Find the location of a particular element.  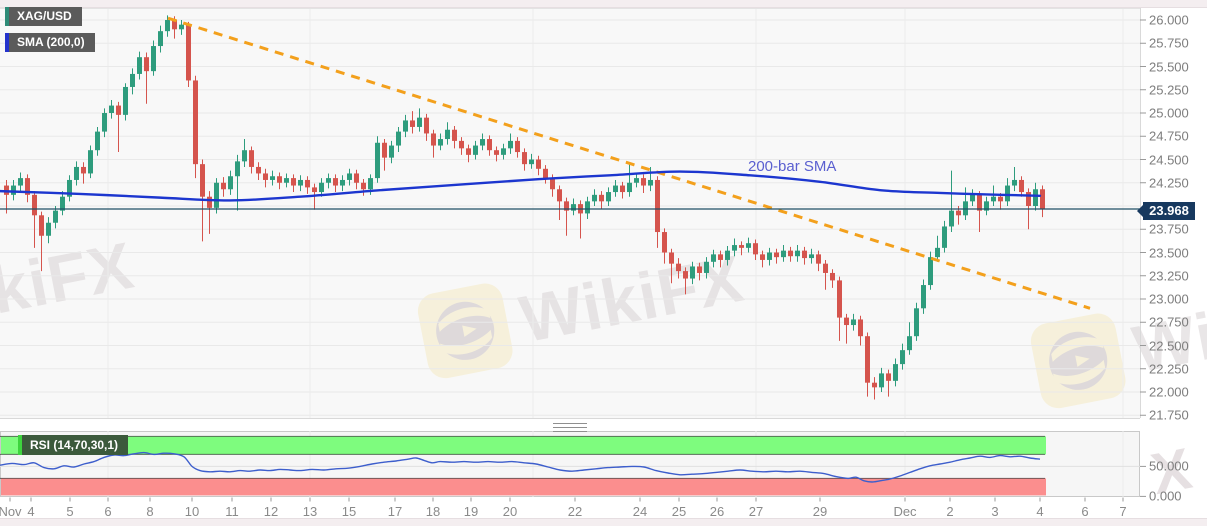

price-axis-label: 22.750 is located at coordinates (1169, 322).